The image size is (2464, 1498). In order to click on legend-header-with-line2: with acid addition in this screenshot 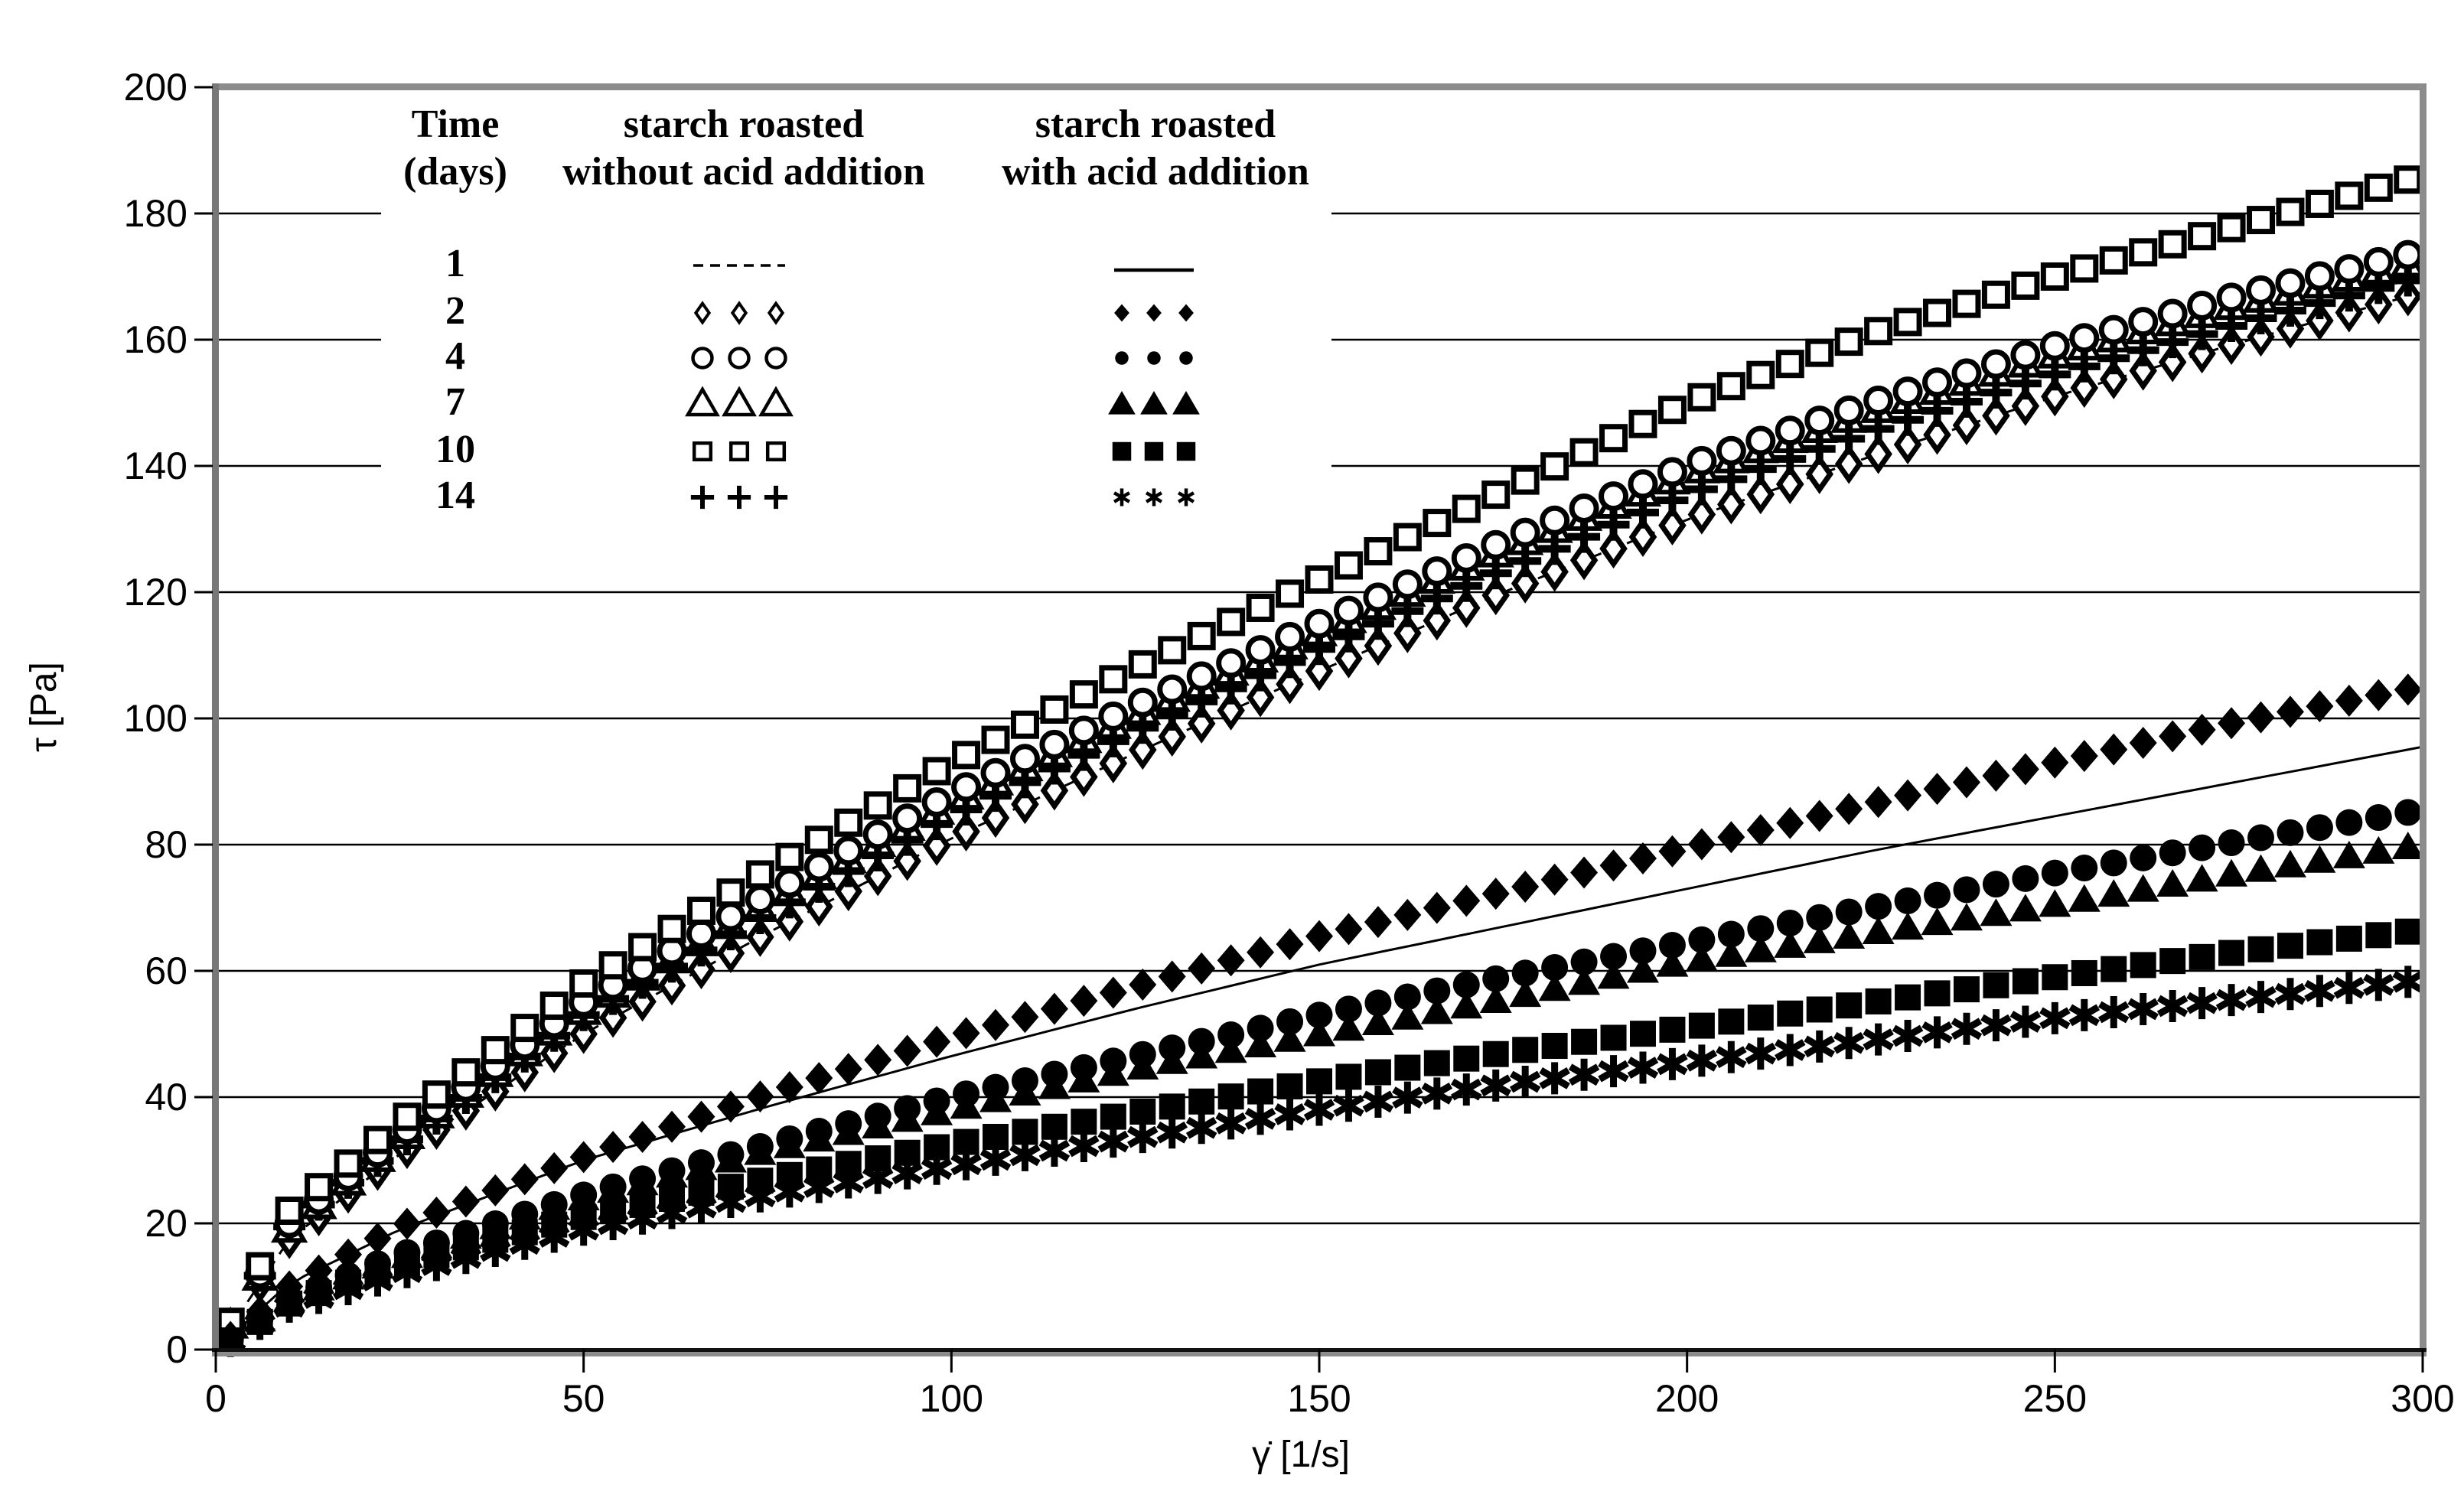, I will do `click(1156, 172)`.